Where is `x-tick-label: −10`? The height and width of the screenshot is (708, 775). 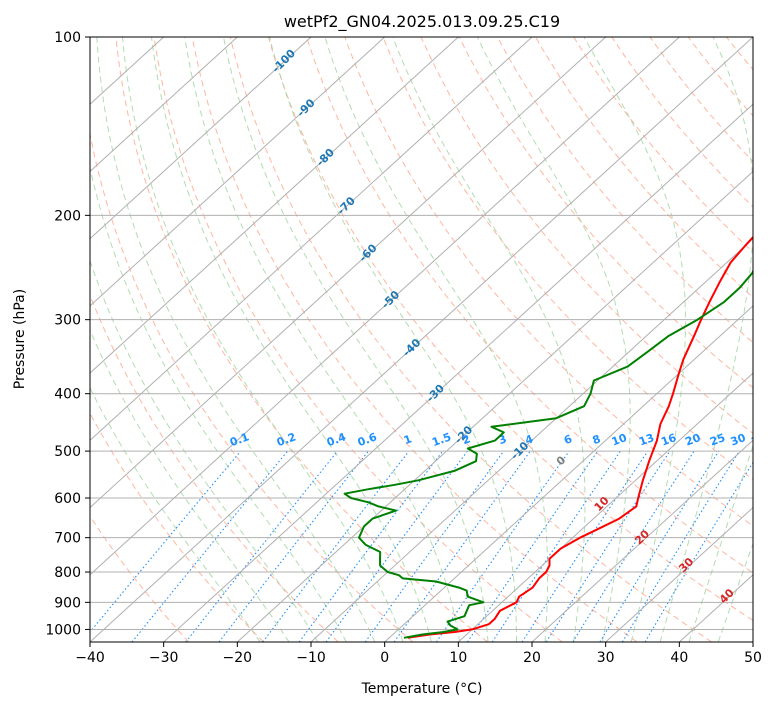 x-tick-label: −10 is located at coordinates (311, 658).